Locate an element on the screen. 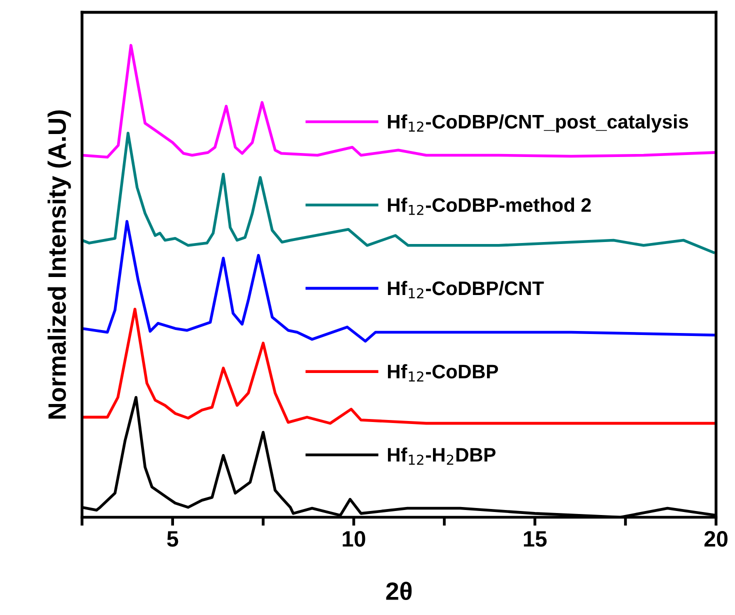 This screenshot has width=735, height=615. x-axis-title: 2θ is located at coordinates (399, 591).